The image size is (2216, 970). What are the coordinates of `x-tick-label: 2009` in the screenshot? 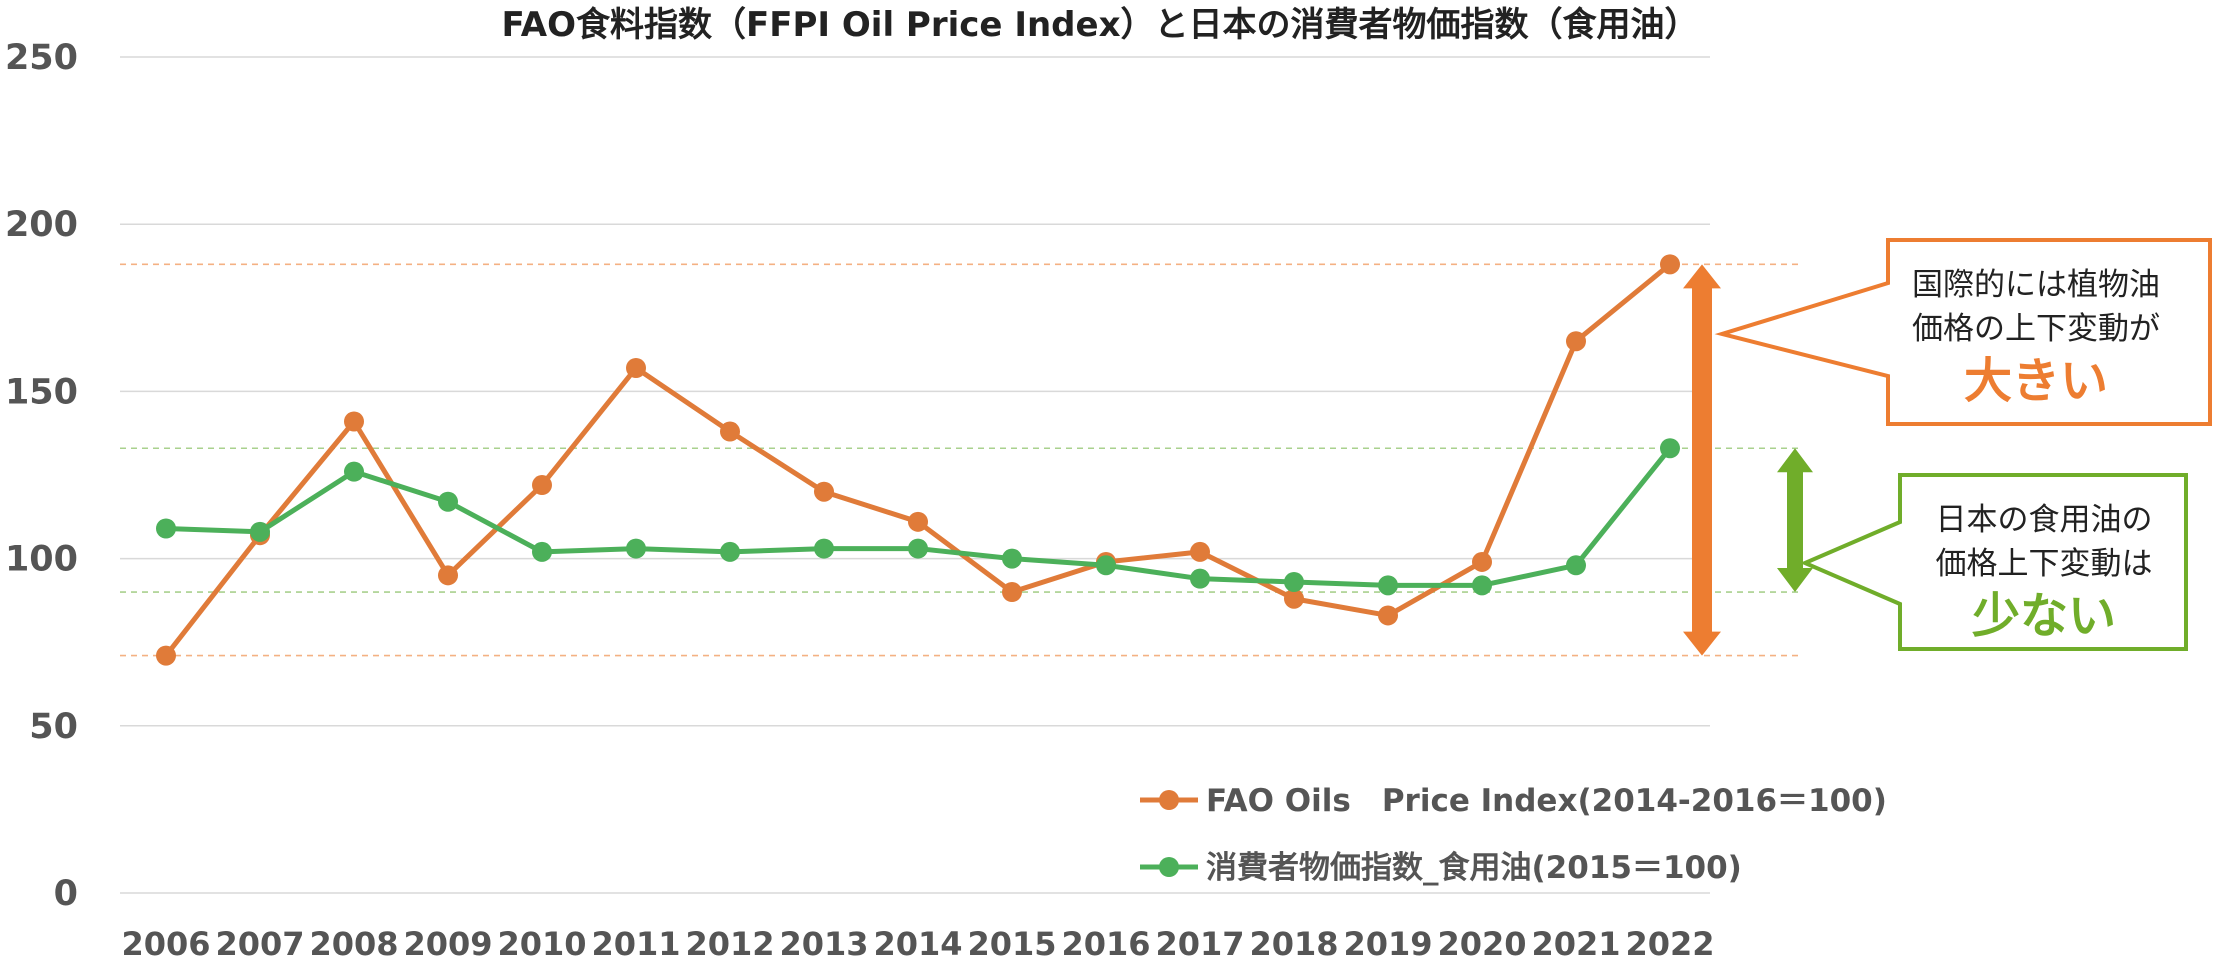 It's located at (447, 944).